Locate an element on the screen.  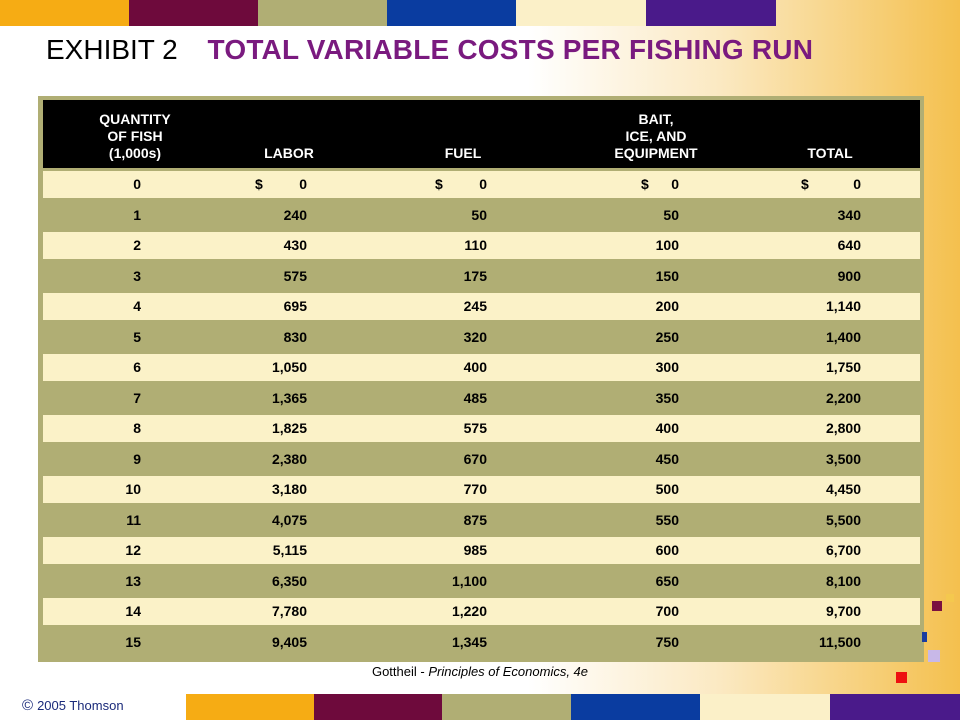
cell-total: 1,140 is located at coordinates (843, 306).